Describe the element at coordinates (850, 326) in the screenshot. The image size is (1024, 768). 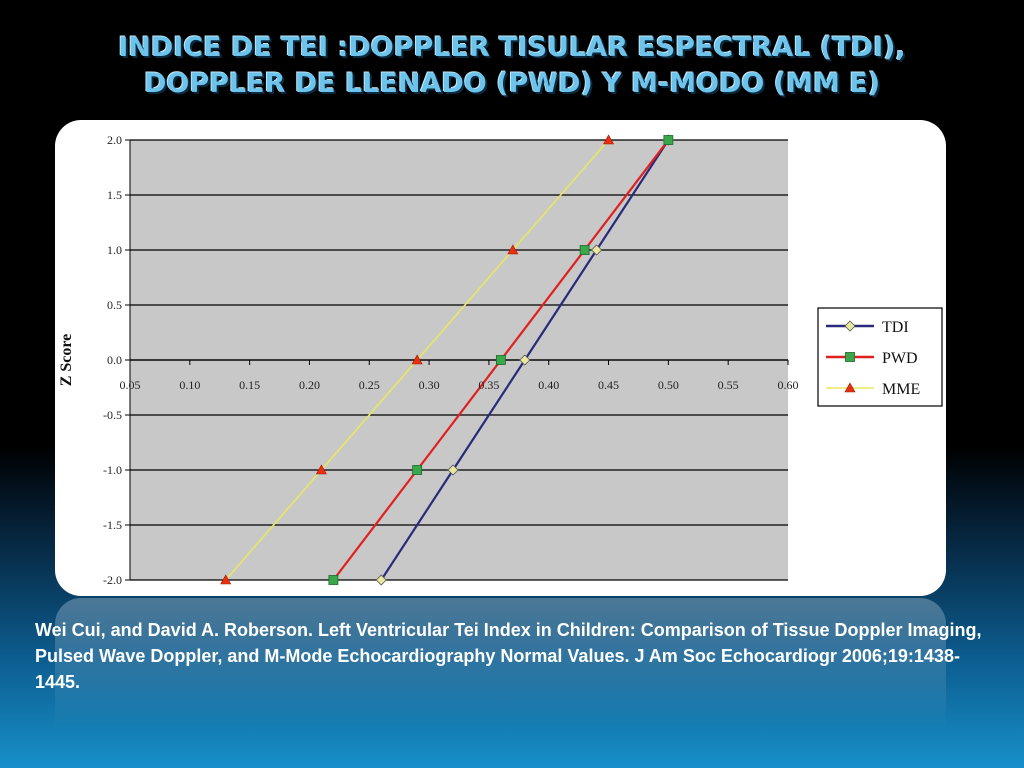
I see `legend-marker-tdi` at that location.